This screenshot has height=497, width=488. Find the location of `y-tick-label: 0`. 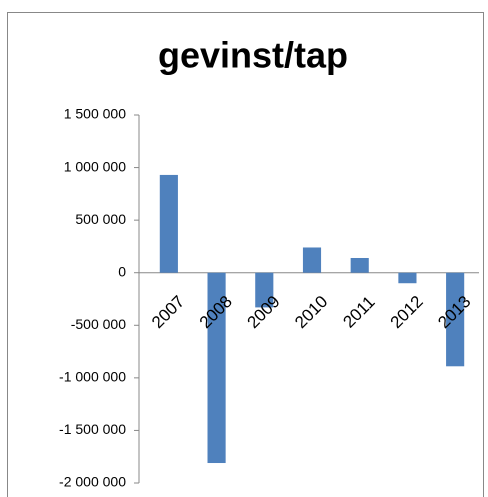

y-tick-label: 0 is located at coordinates (122, 271).